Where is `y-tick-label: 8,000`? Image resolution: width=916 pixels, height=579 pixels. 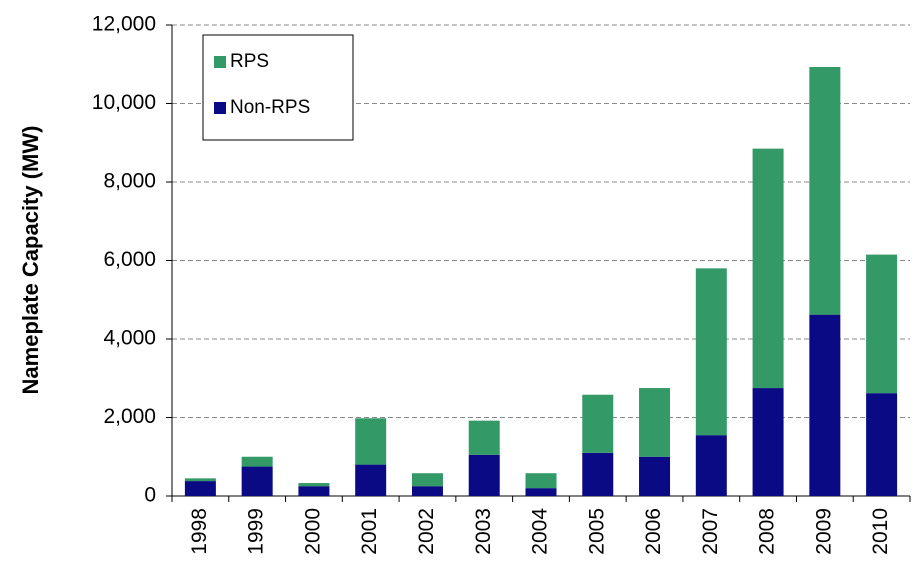
y-tick-label: 8,000 is located at coordinates (129, 181).